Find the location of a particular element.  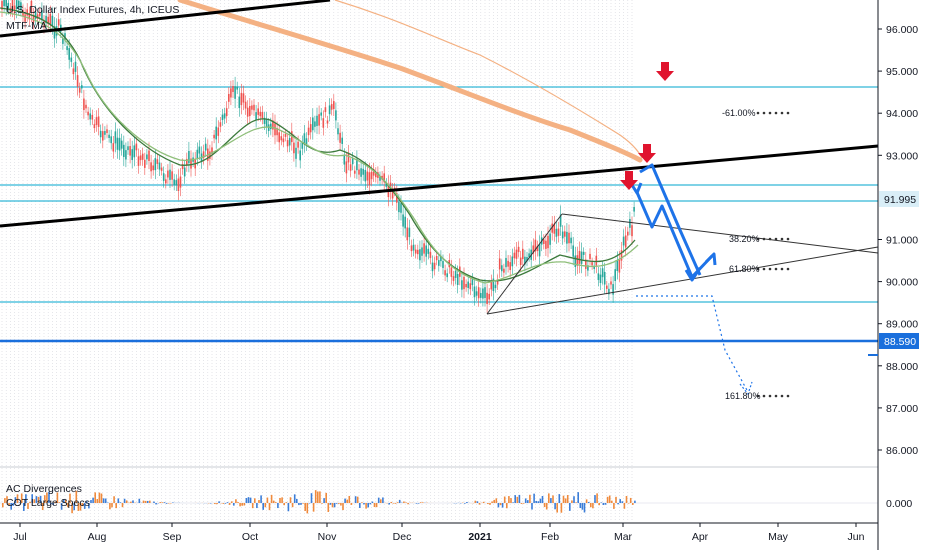

indicator-label: MTF-MA is located at coordinates (26, 26).